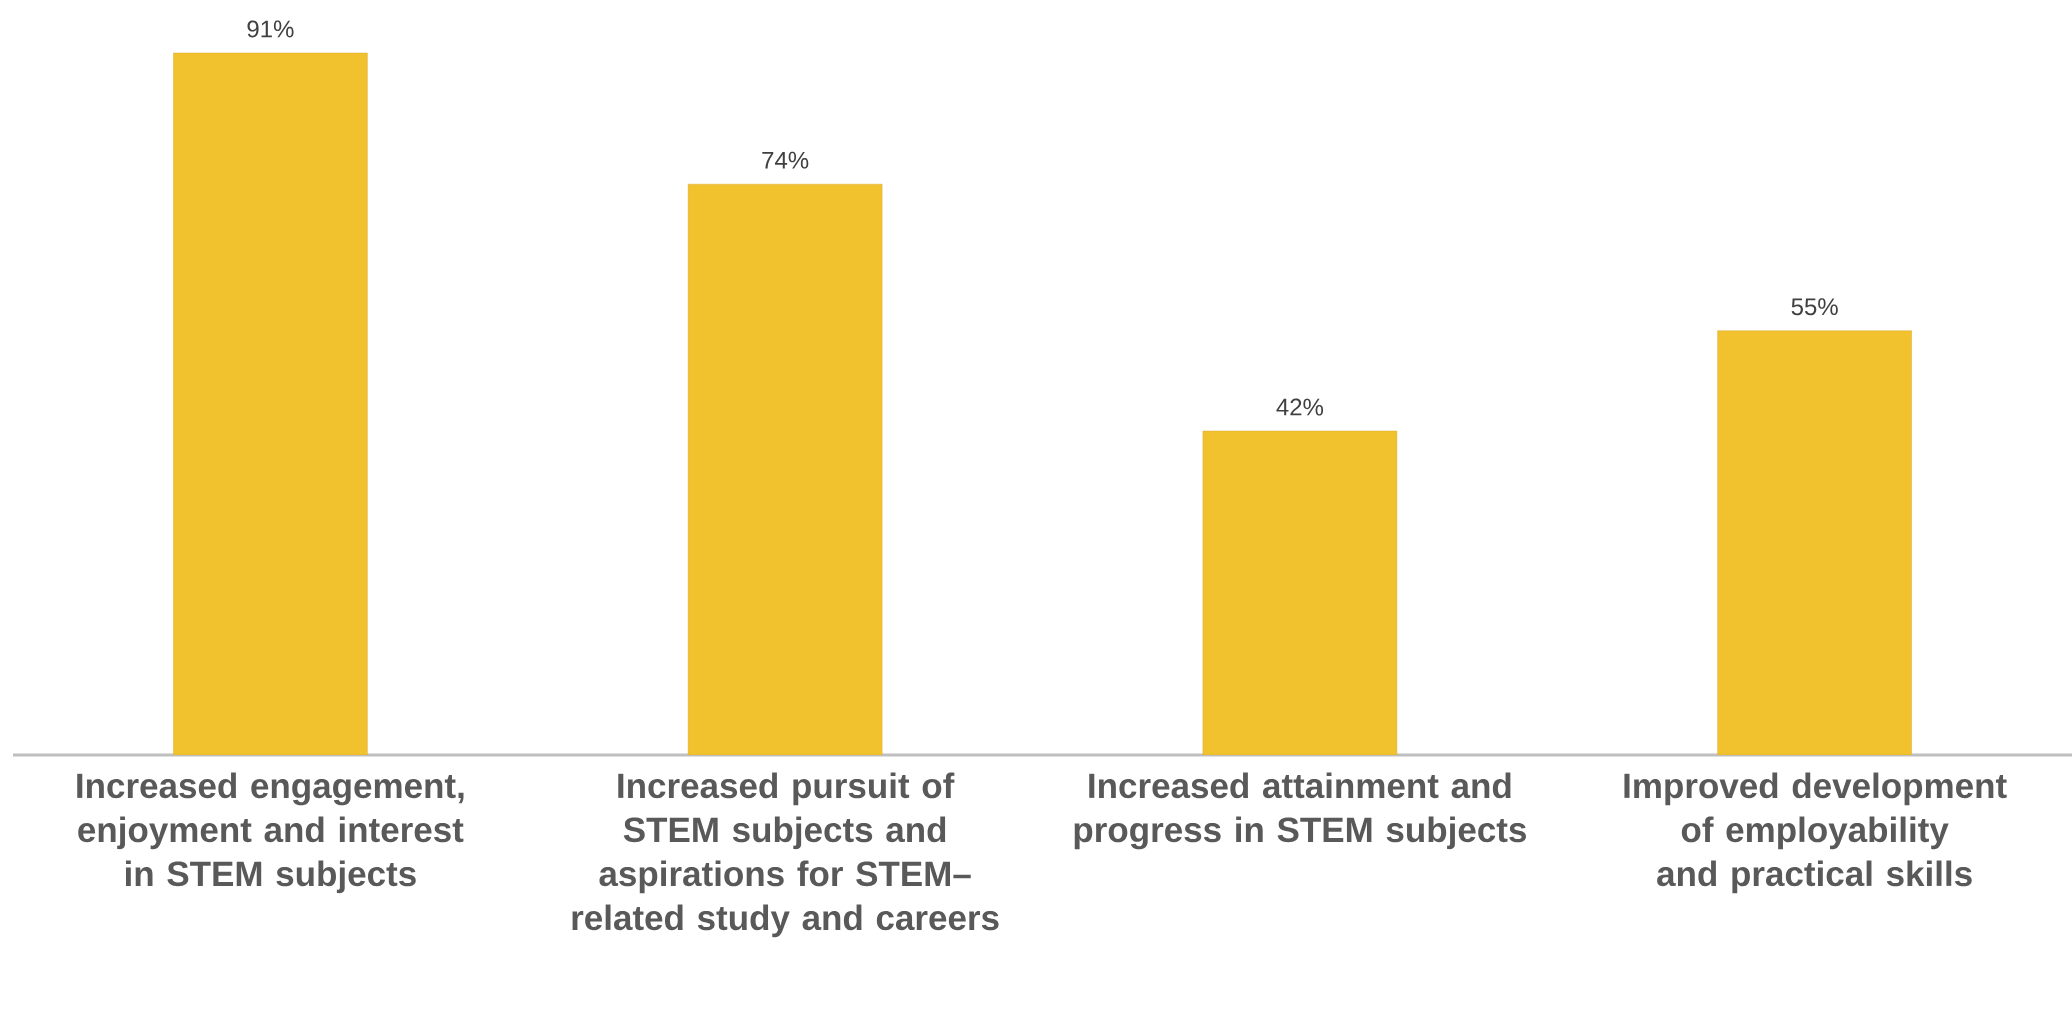 Image resolution: width=2072 pixels, height=1015 pixels. What do you see at coordinates (785, 160) in the screenshot?
I see `data-label: 74%` at bounding box center [785, 160].